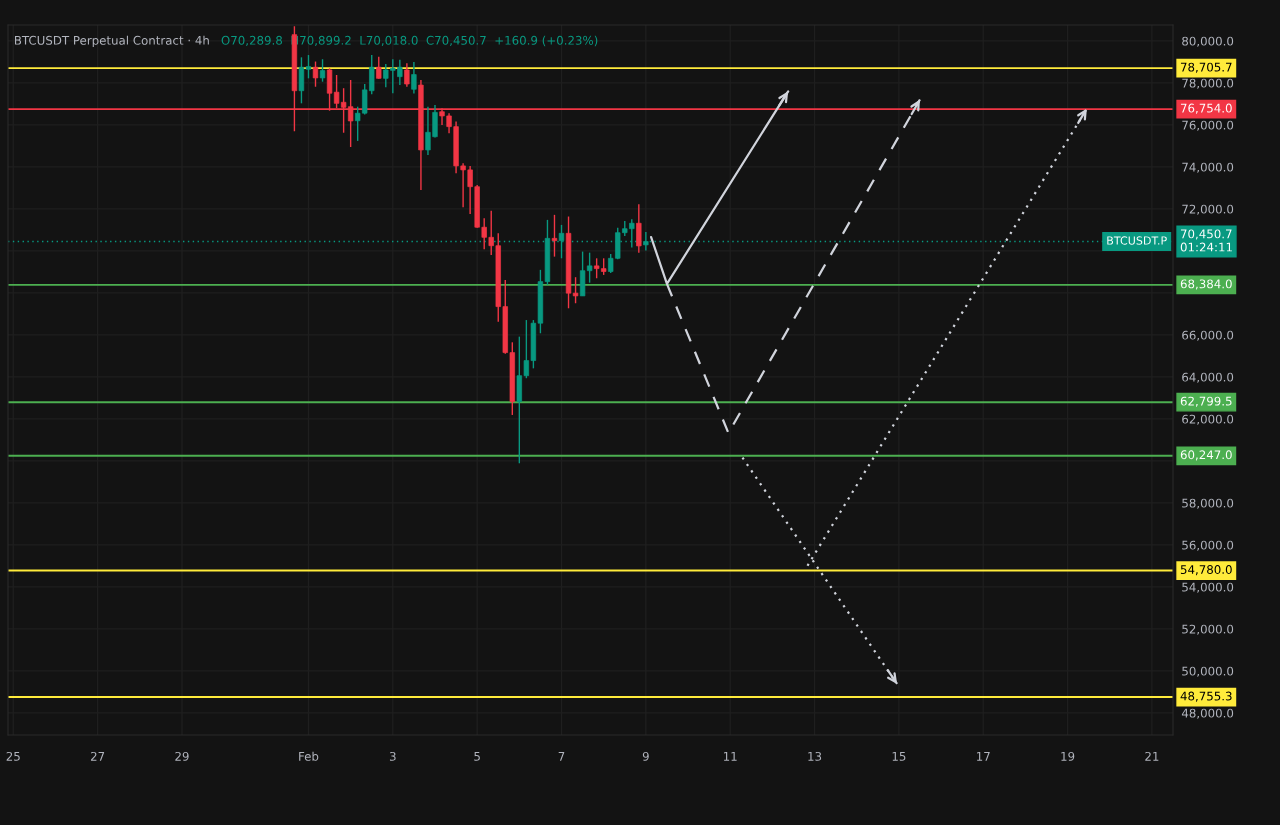 Image resolution: width=1280 pixels, height=825 pixels. Describe the element at coordinates (392, 756) in the screenshot. I see `x-tick-label: 3` at that location.